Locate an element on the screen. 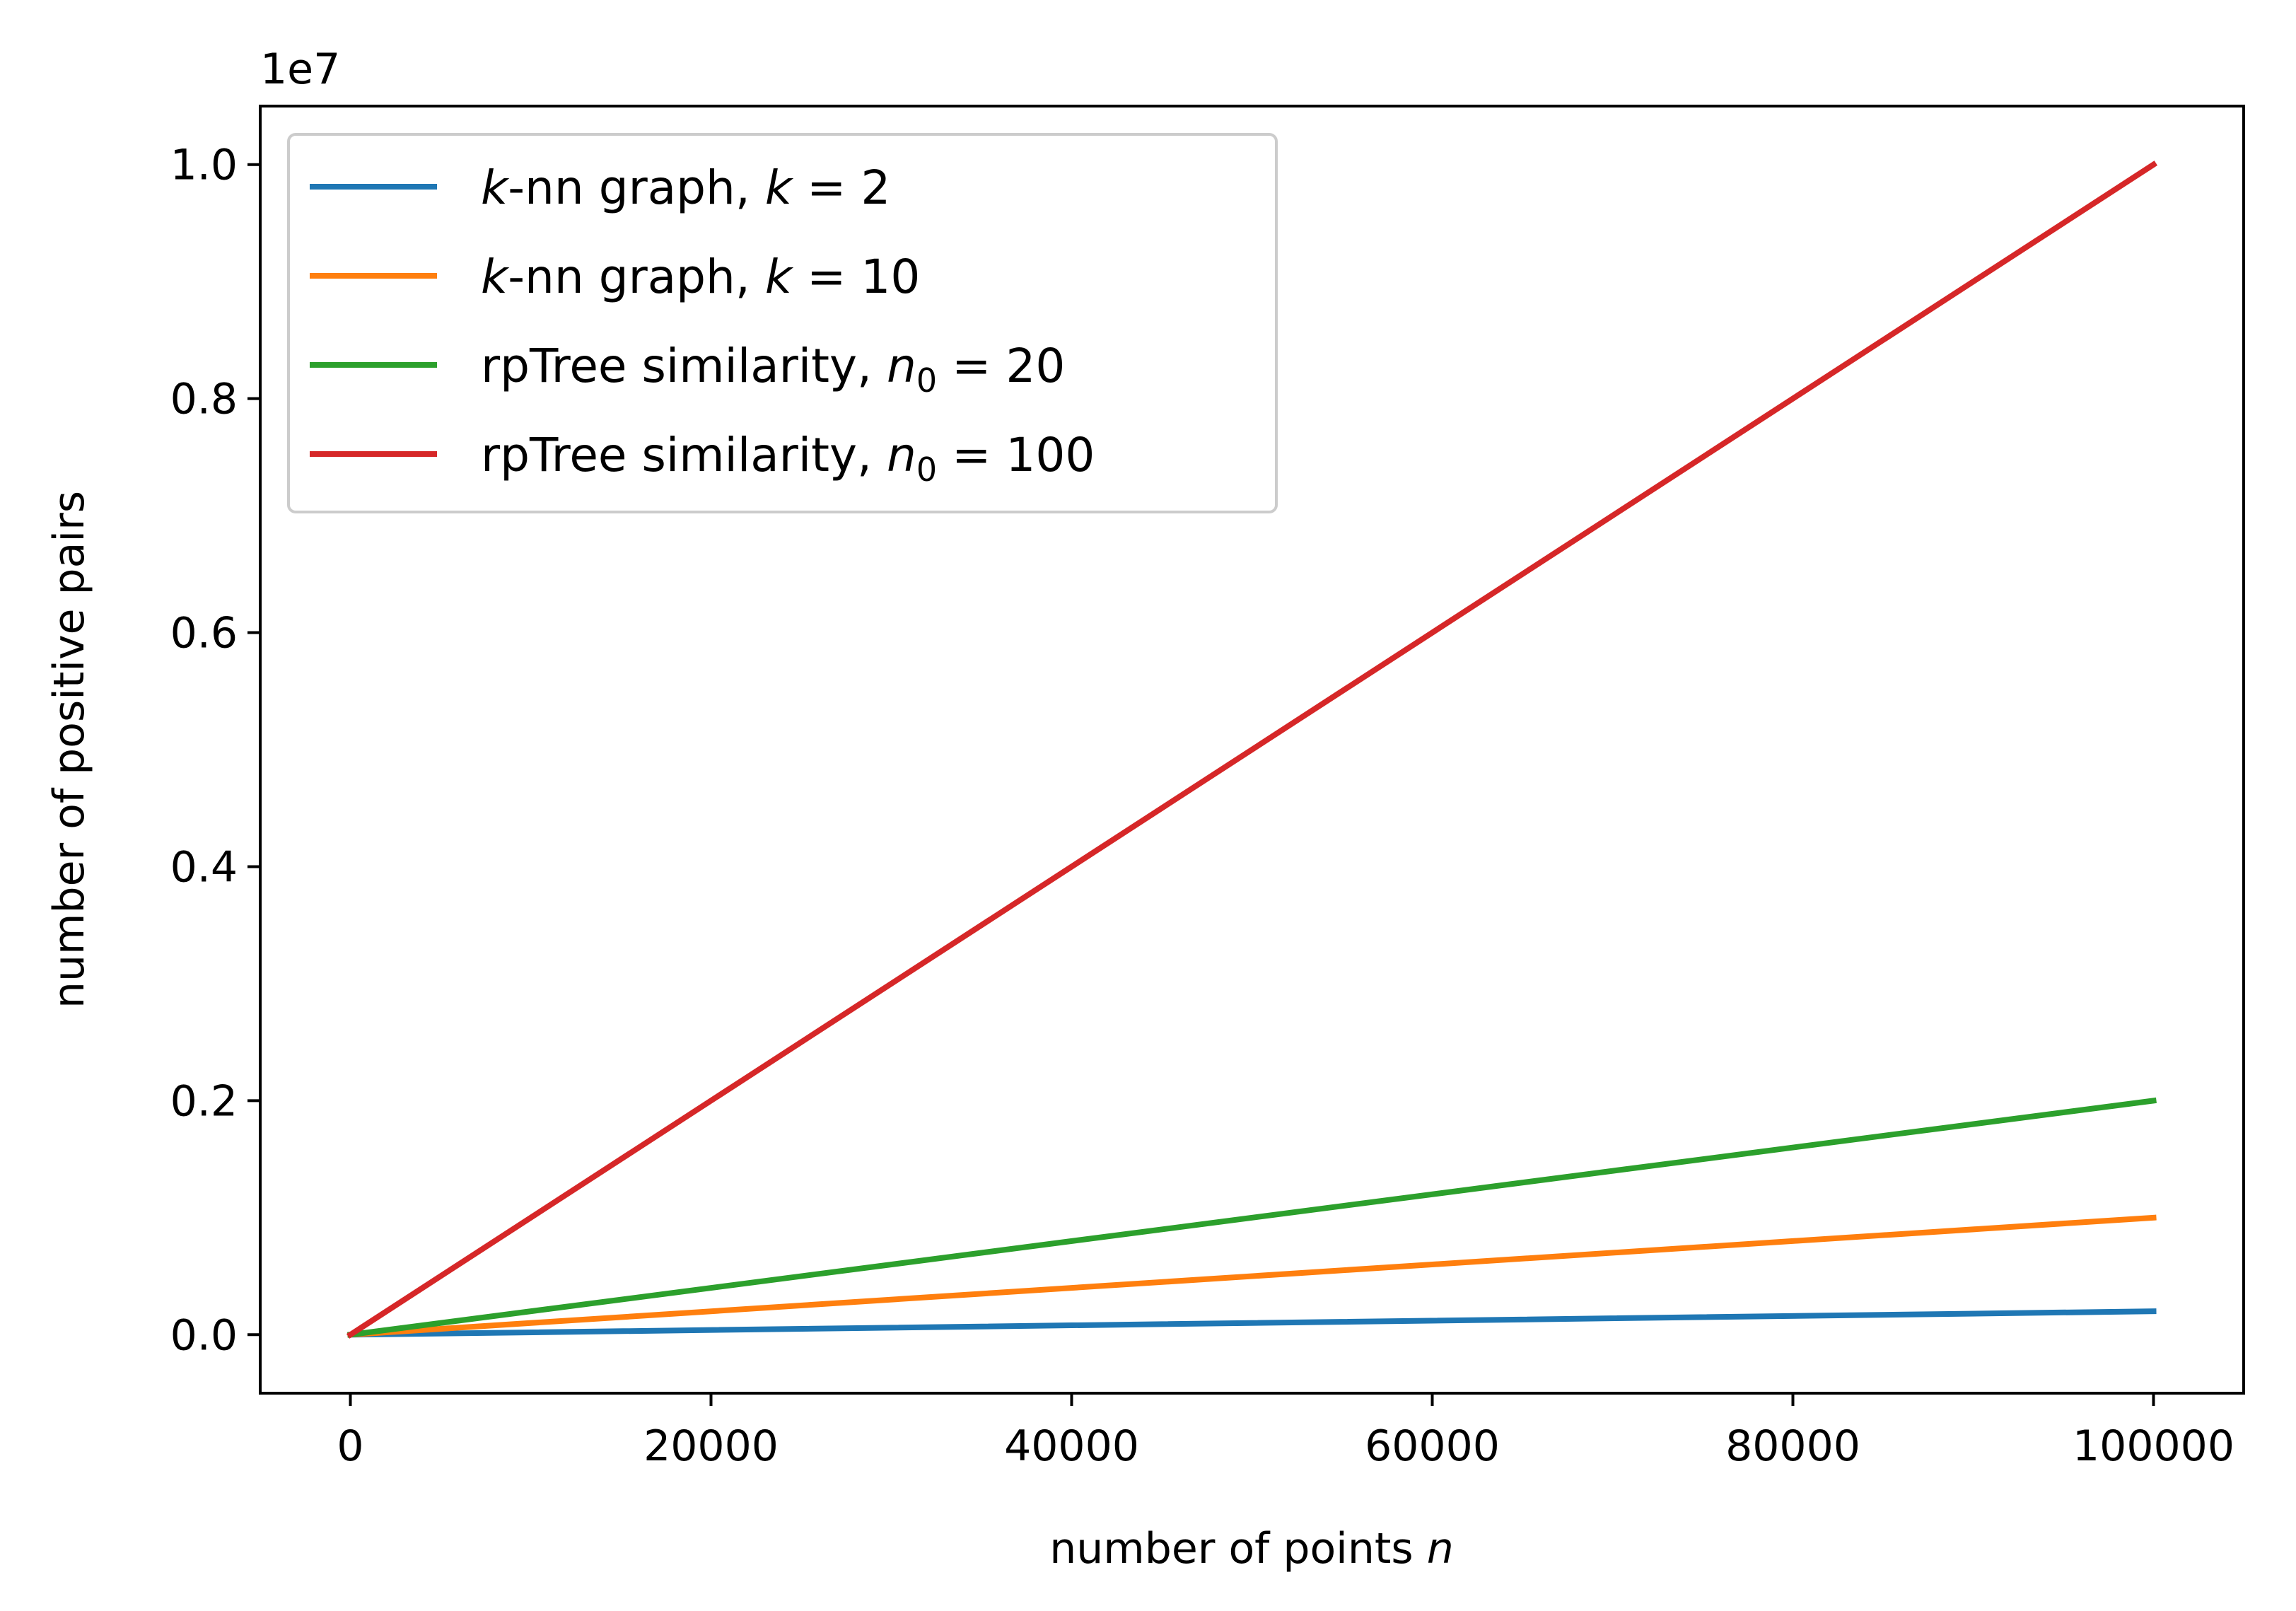 This screenshot has height=1611, width=2296. x-tick-label: 0 is located at coordinates (350, 1446).